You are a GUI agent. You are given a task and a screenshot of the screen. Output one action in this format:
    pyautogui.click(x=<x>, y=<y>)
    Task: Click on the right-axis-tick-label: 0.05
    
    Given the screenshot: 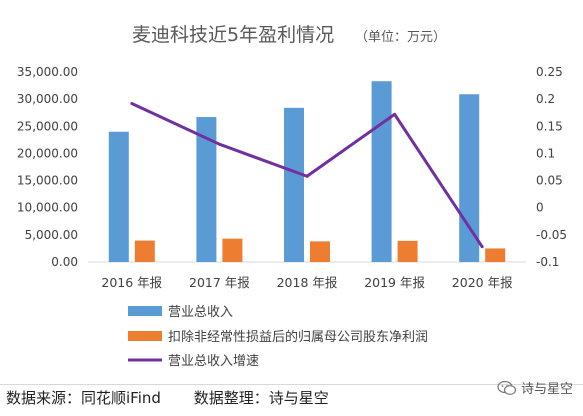 What is the action you would take?
    pyautogui.click(x=549, y=181)
    